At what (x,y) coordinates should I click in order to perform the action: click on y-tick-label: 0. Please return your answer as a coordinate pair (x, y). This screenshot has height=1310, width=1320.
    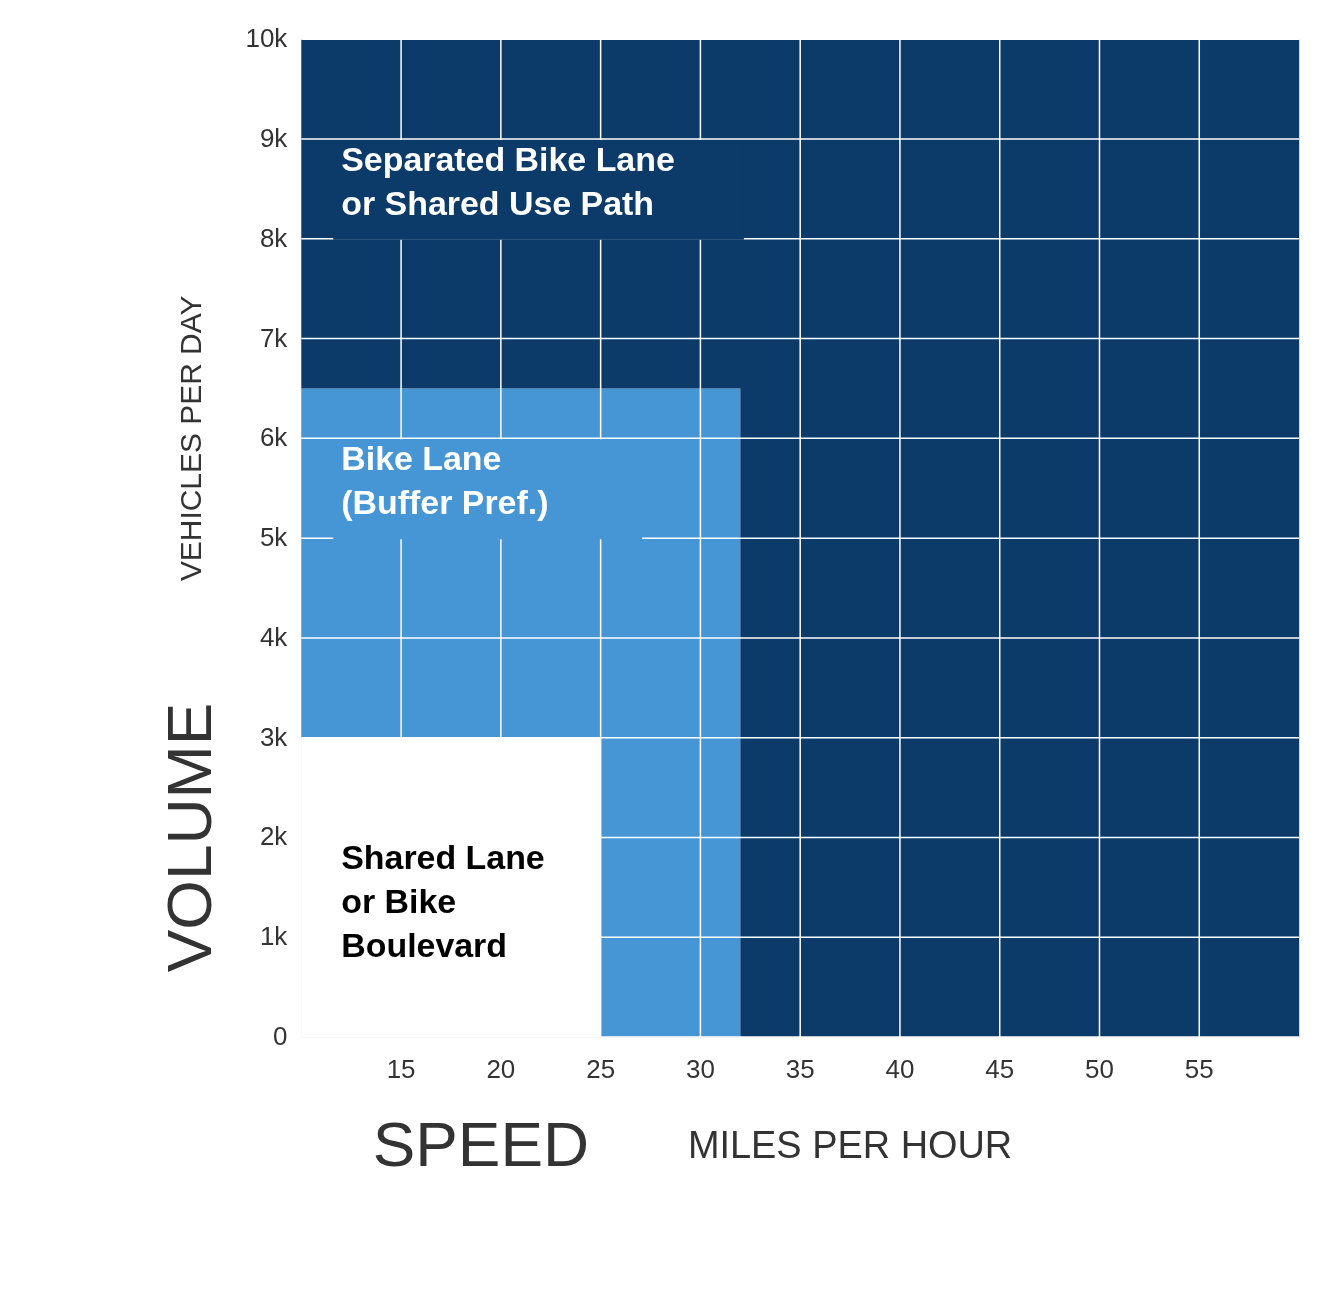
    Looking at the image, I should click on (280, 1035).